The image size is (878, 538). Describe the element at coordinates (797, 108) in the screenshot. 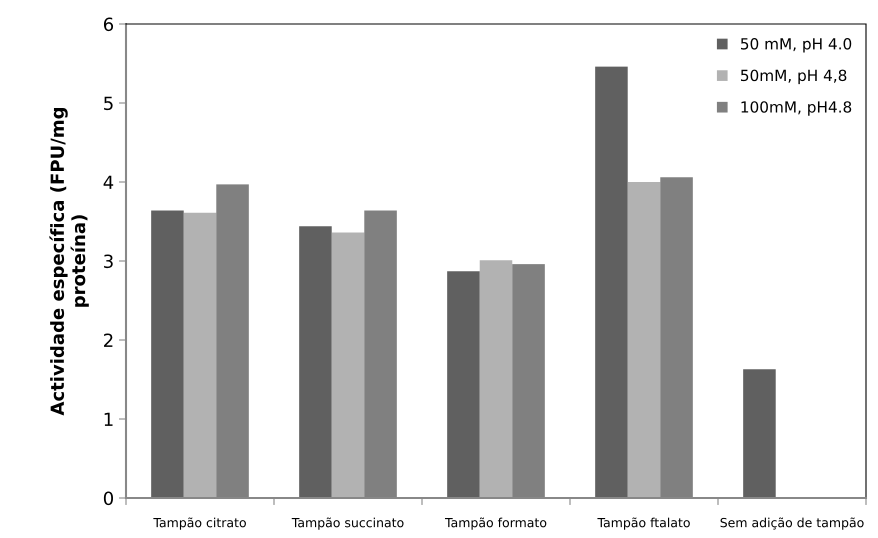

I see `legend-label: 100mM, pH4.8` at that location.